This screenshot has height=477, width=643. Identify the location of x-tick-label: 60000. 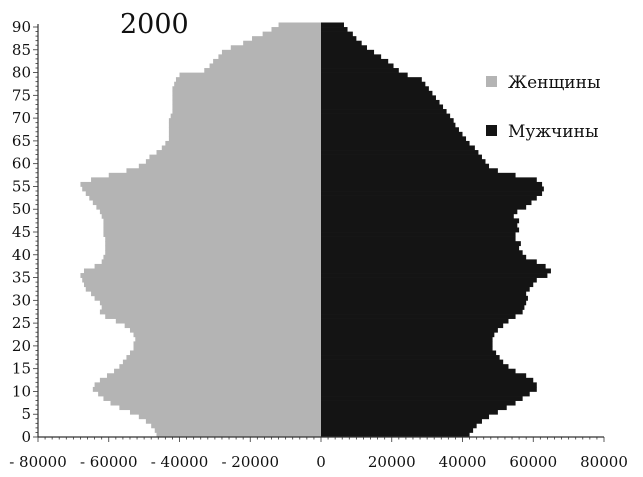
(533, 462).